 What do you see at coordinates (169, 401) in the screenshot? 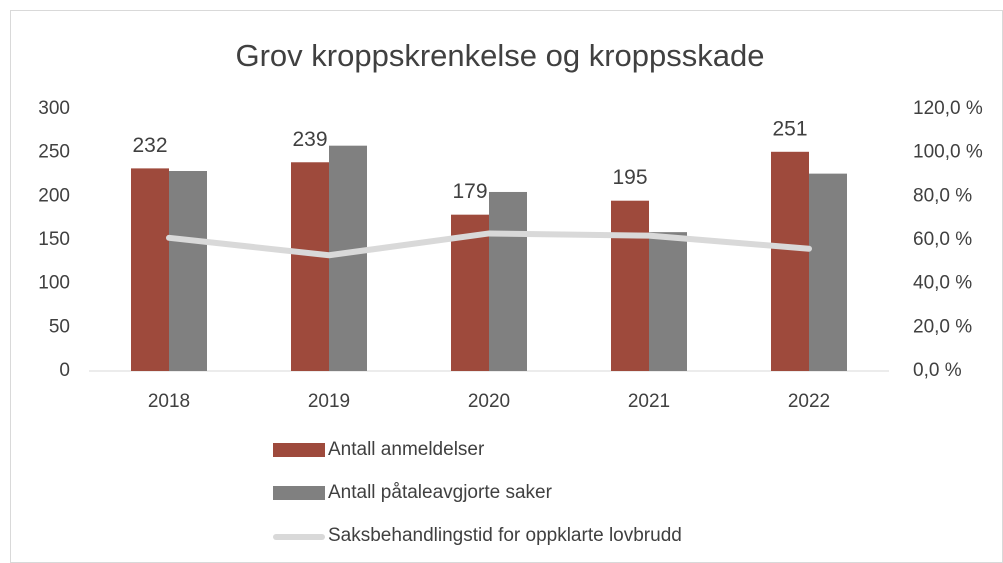
I see `x-tick-label: 2018` at bounding box center [169, 401].